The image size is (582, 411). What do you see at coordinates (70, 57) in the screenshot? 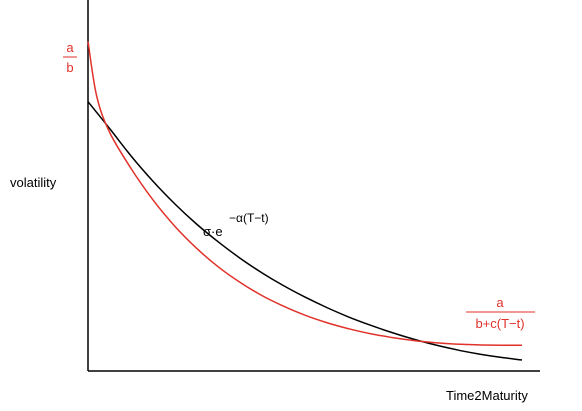
I see `red-intercept-label: a b` at bounding box center [70, 57].